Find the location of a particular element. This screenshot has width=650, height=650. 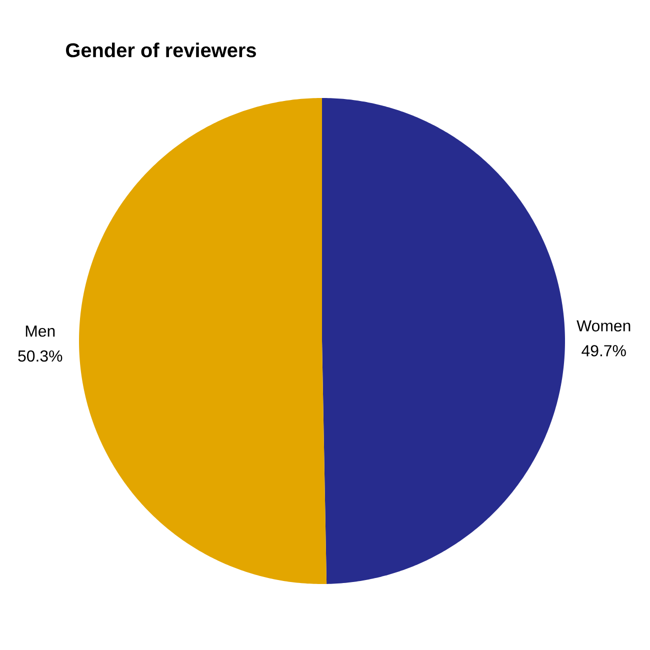

data-label: 49.7% is located at coordinates (604, 350).